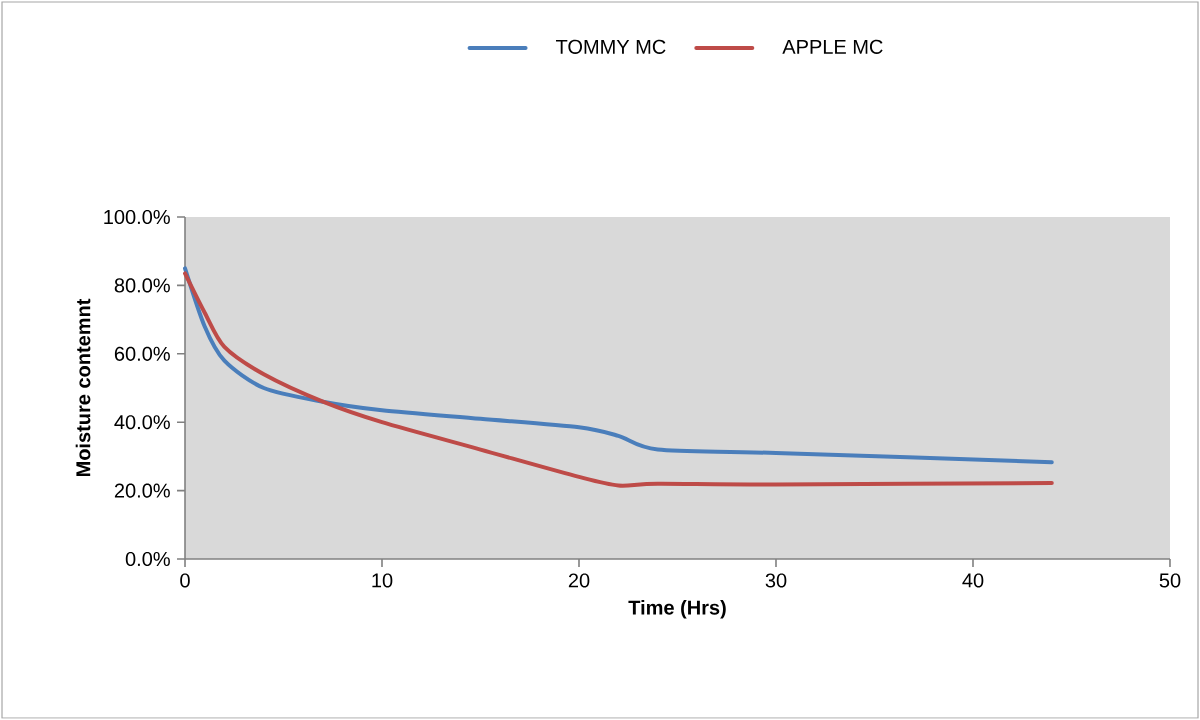  I want to click on x-axis-title: Time (Hrs), so click(677, 609).